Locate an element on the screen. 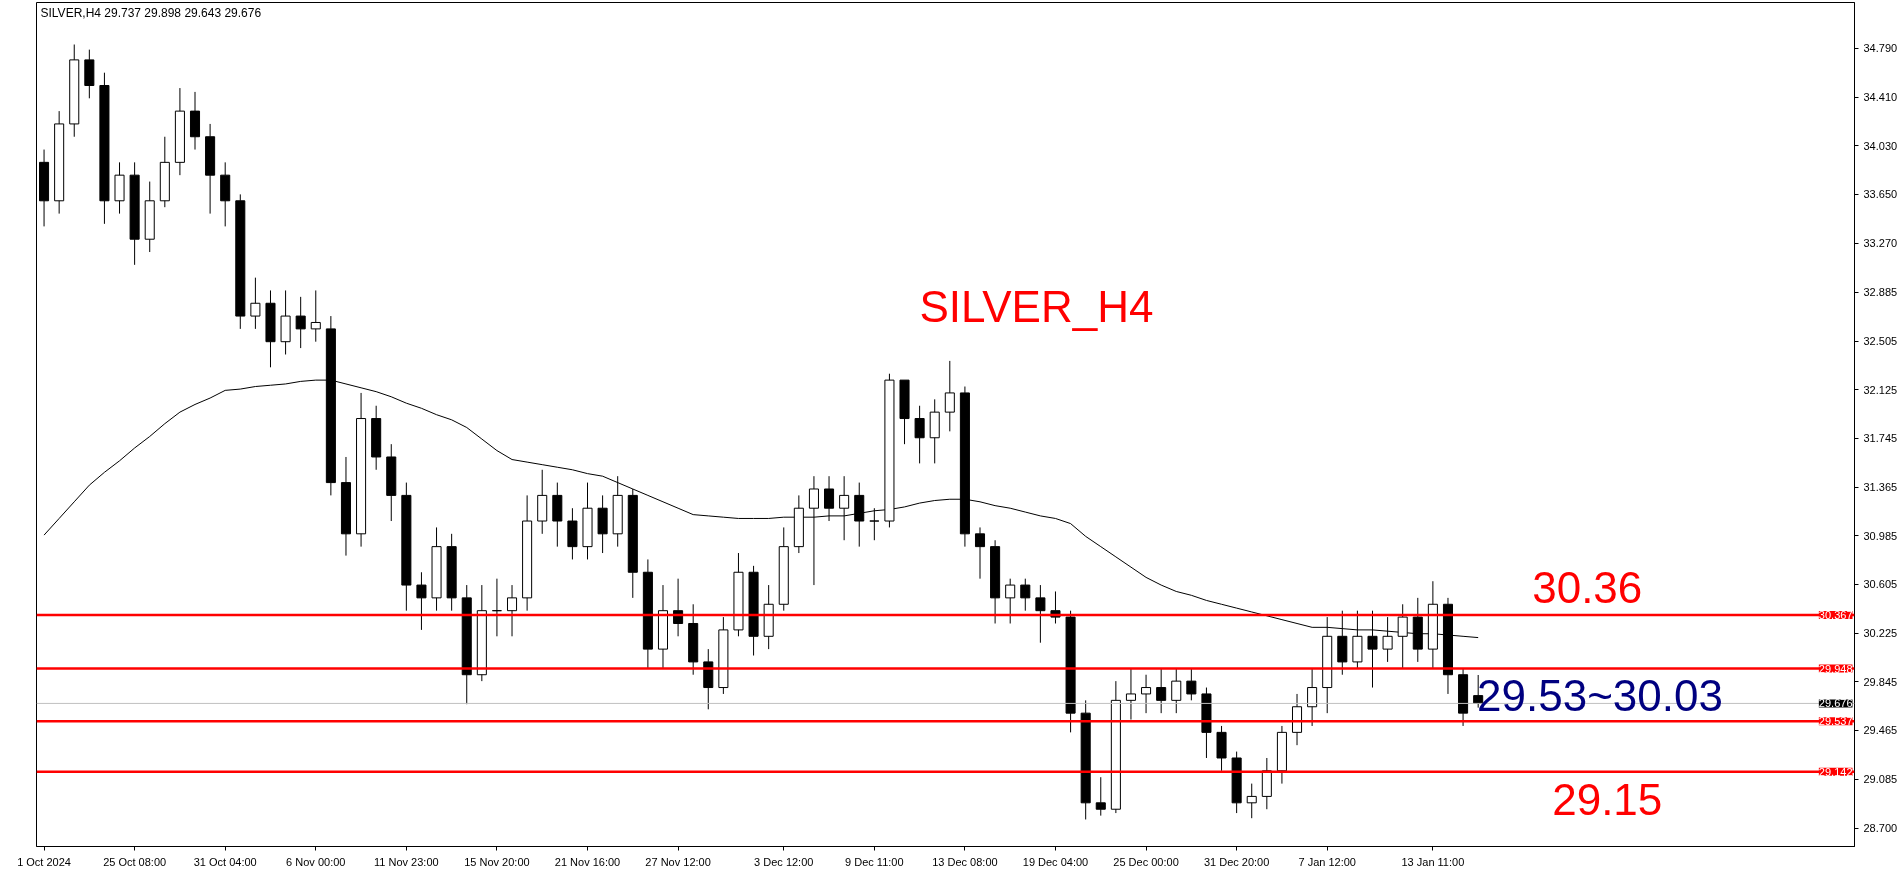 This screenshot has height=870, width=1900. x-tick-label: 19 Dec 04:00 is located at coordinates (1055, 861).